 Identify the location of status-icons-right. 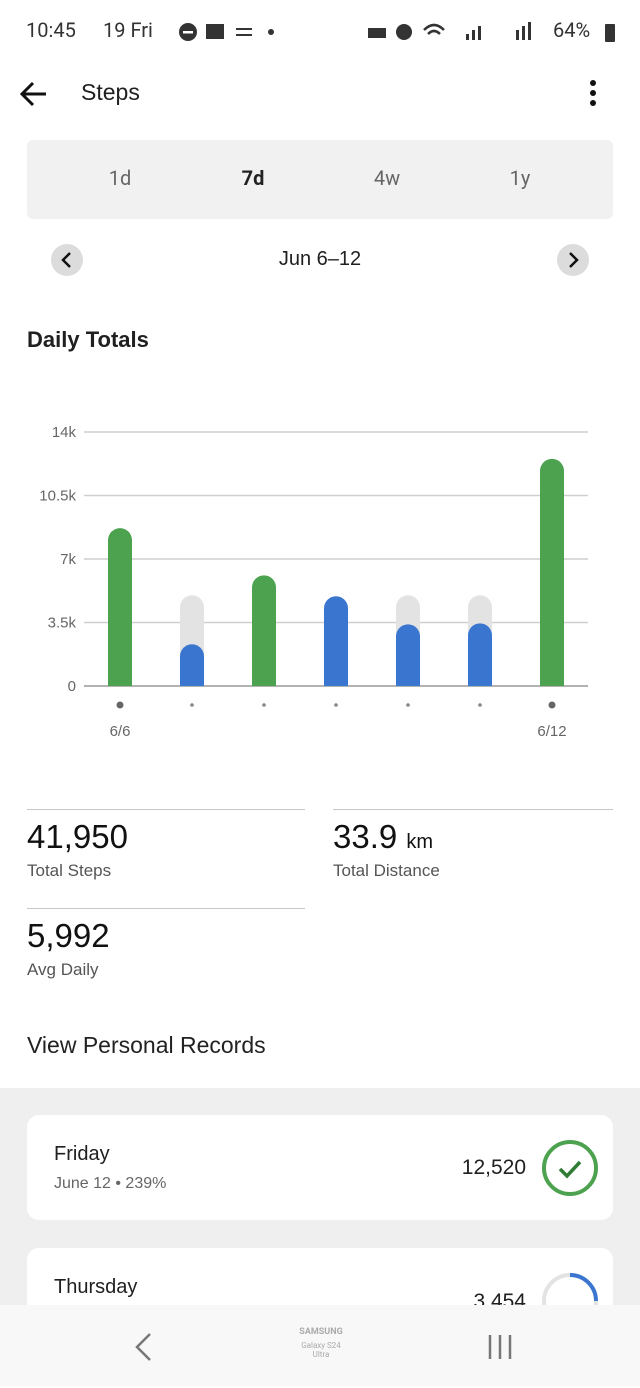
(449, 31).